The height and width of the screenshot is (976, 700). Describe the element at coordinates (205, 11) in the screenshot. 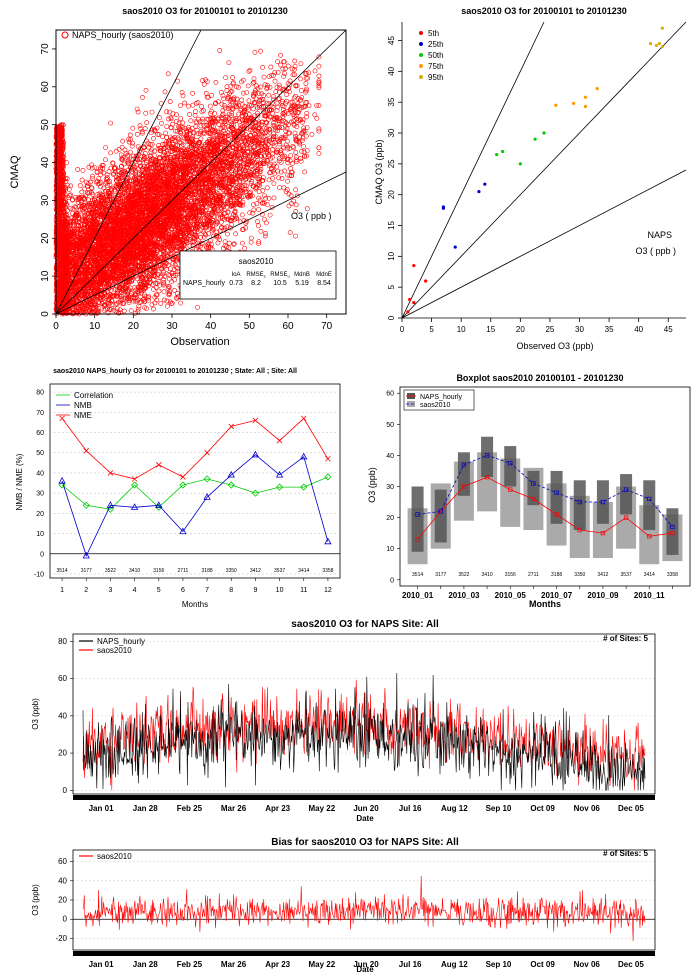

I see `scatter-title: saos2010 O3 for 20100101 to 20101230` at that location.